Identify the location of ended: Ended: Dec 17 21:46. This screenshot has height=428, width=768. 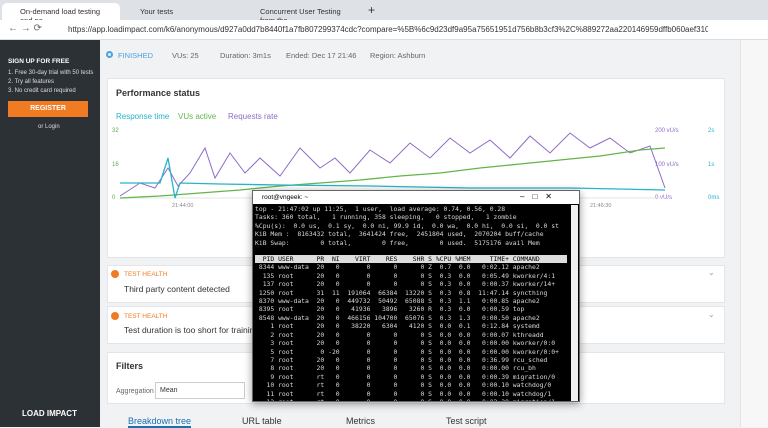
(321, 55).